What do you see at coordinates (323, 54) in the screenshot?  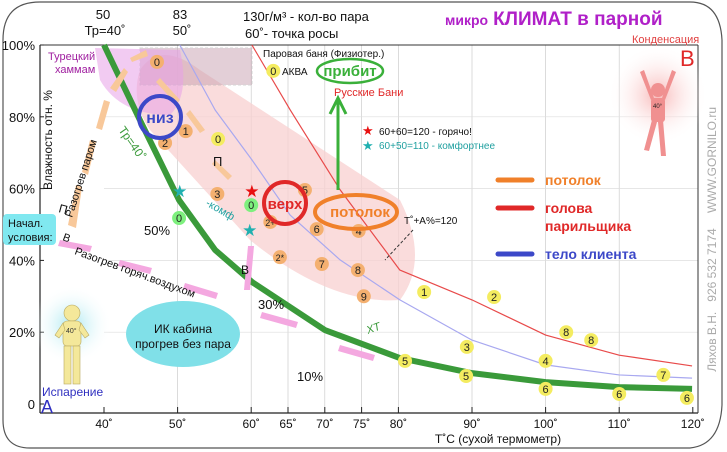 I see `steam-bath-label: Паровая баня (Физиотер.)` at bounding box center [323, 54].